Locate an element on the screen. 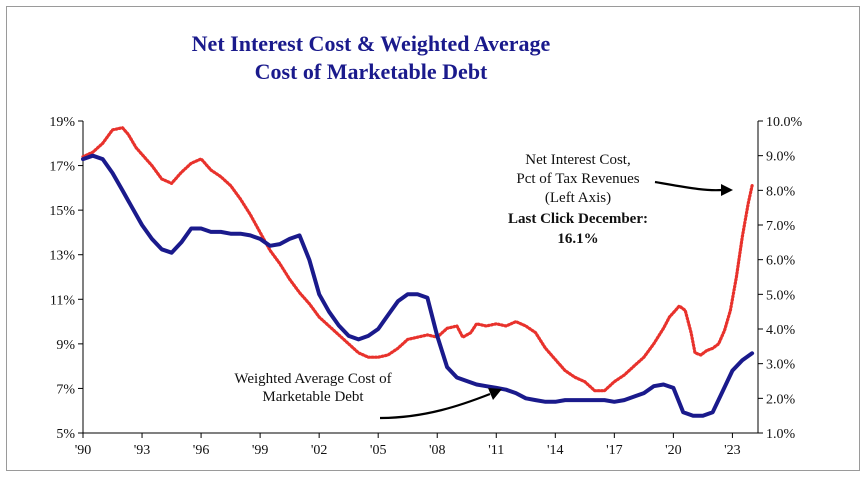 This screenshot has height=482, width=866. right-tick-label: 2.0% is located at coordinates (781, 399).